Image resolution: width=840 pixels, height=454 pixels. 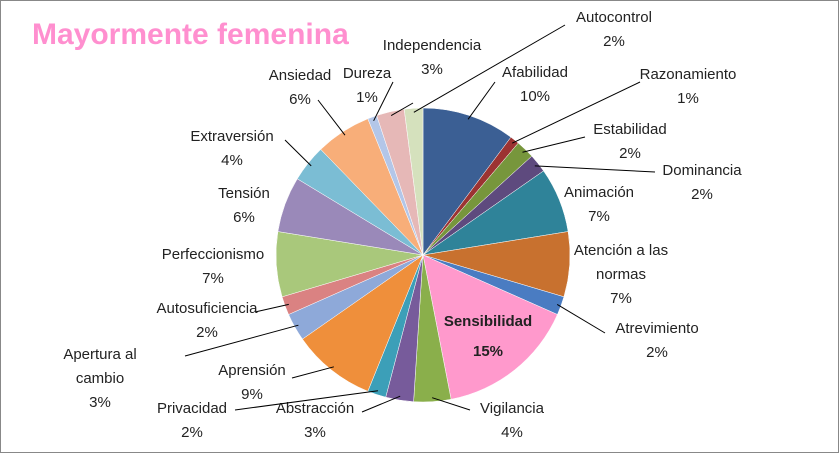 I want to click on slice-label: Apertura al cambio, so click(x=99, y=366).